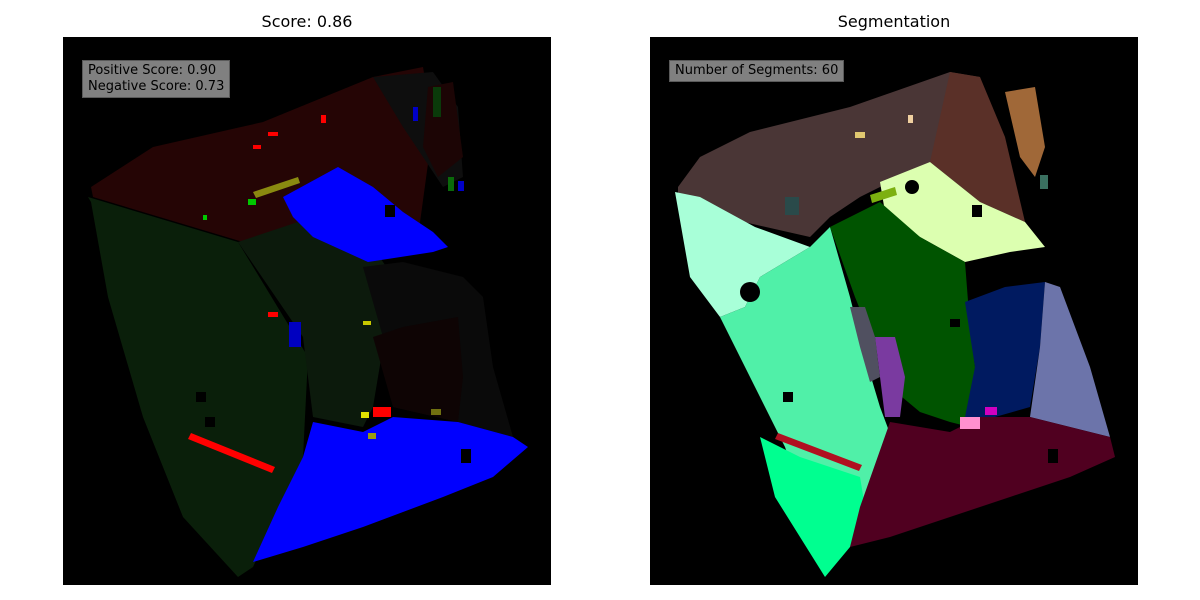 This screenshot has width=1200, height=600. Describe the element at coordinates (812, 507) in the screenshot. I see `segment-green-bottom` at that location.